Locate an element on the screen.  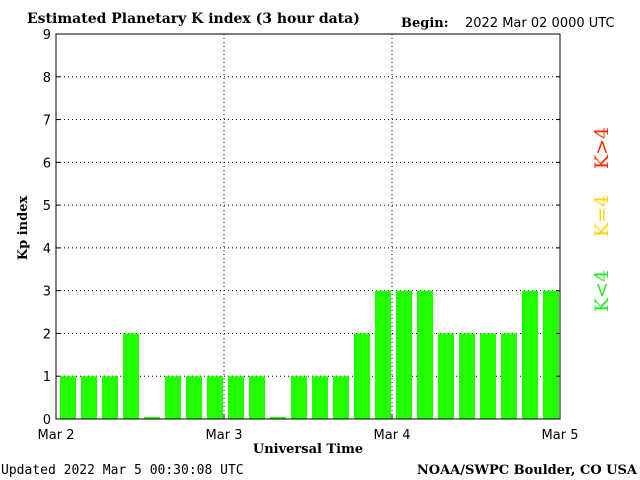
updated-timestamp: Updated 2022 Mar 5 00:30:08 UTC is located at coordinates (122, 470).